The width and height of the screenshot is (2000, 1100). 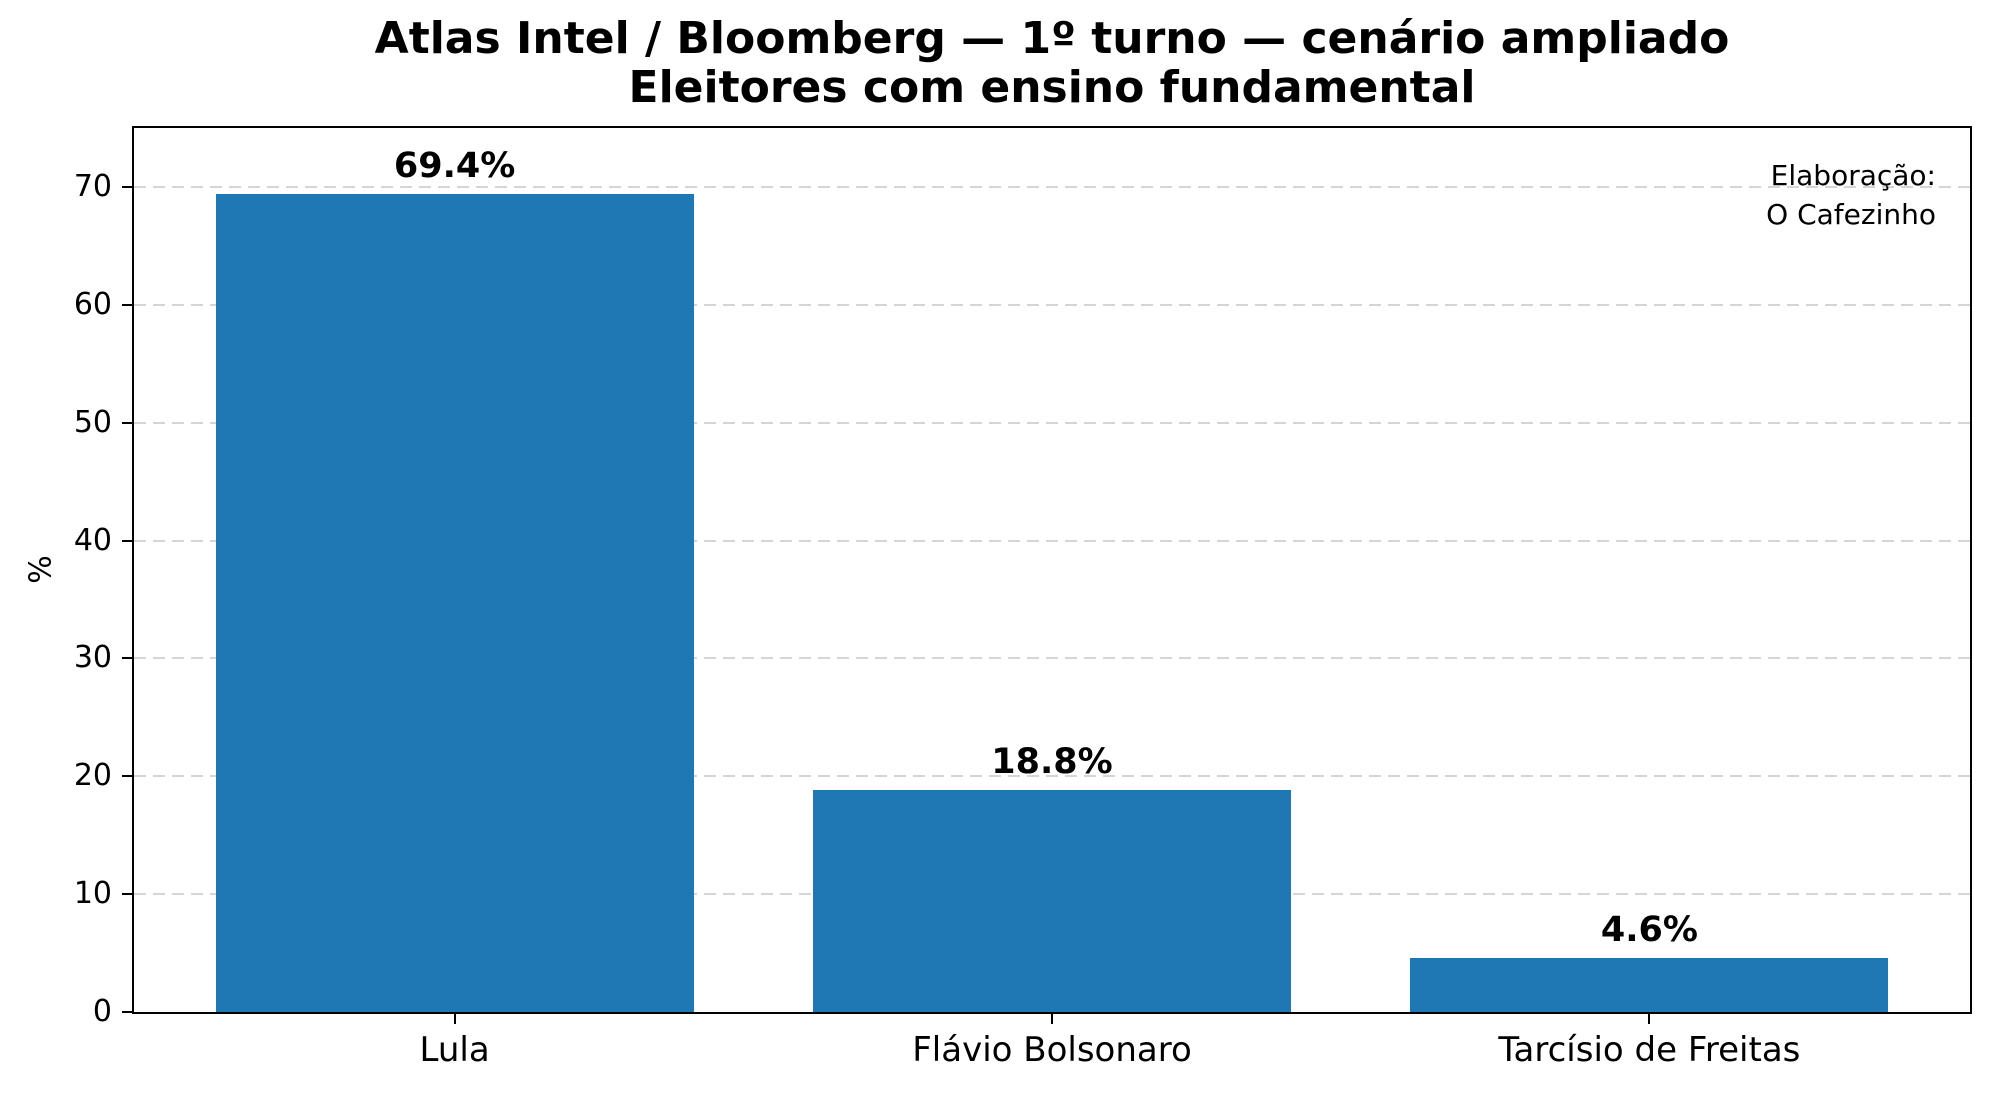 I want to click on x-tick-label-3: Tarcísio de Freitas, so click(x=1649, y=1050).